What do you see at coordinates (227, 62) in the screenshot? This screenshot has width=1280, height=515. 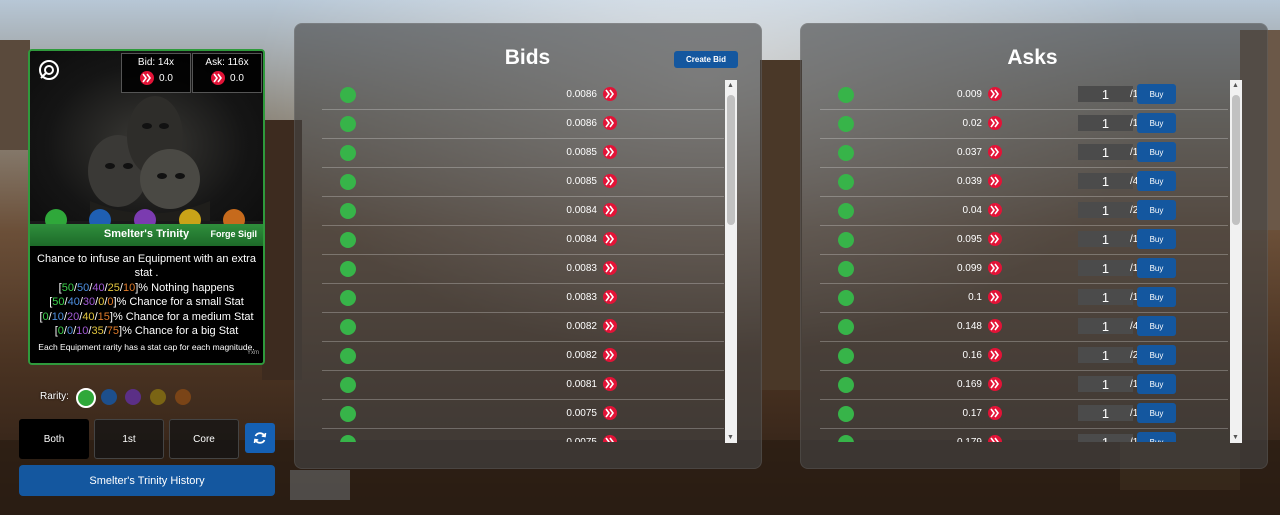 I see `card-ask-label: Ask: 116x` at bounding box center [227, 62].